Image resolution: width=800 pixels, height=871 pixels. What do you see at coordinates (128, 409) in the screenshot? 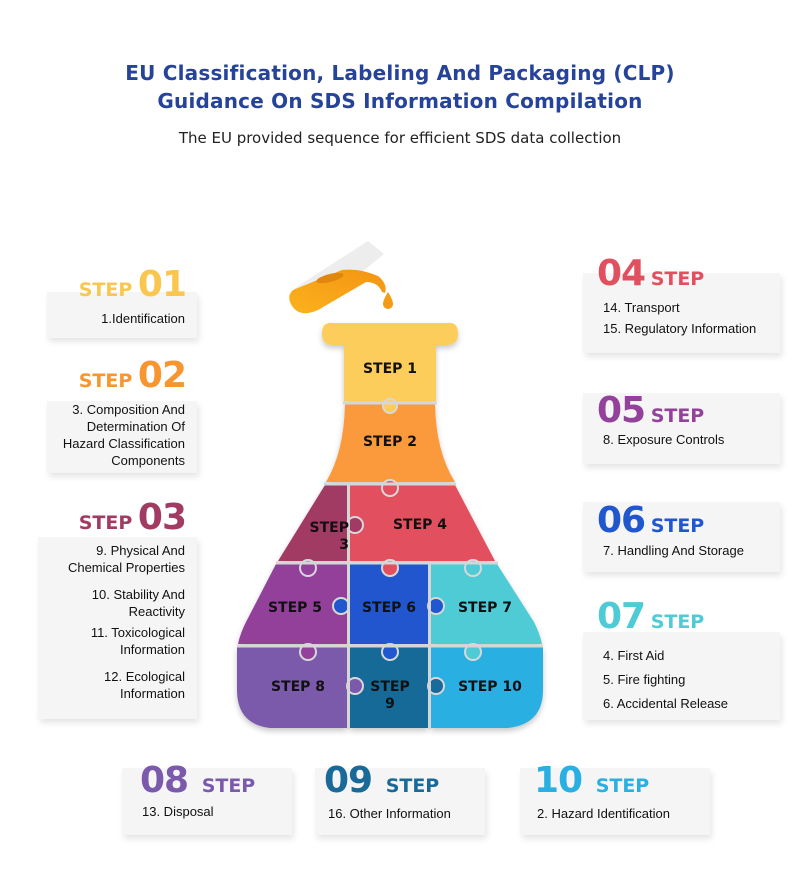
I see `step-02-item: 3. Composition And` at bounding box center [128, 409].